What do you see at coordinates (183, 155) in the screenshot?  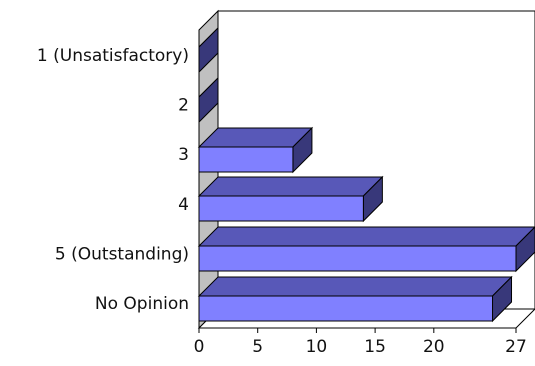 I see `category-label: 3` at bounding box center [183, 155].